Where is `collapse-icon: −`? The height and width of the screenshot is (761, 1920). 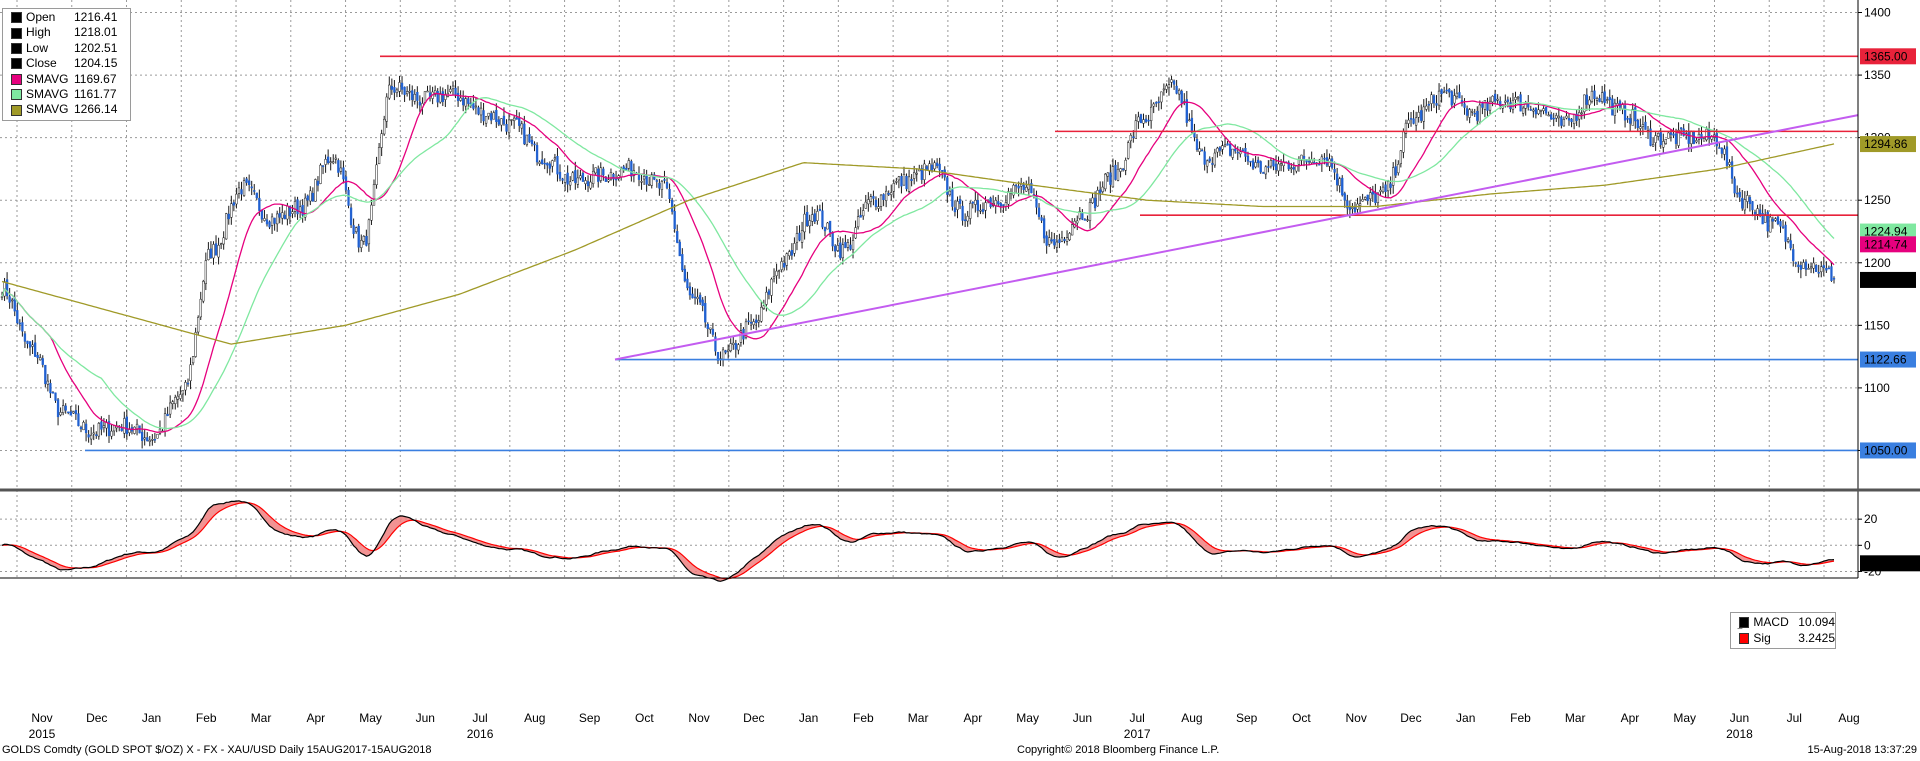 collapse-icon: − is located at coordinates (1740, 629).